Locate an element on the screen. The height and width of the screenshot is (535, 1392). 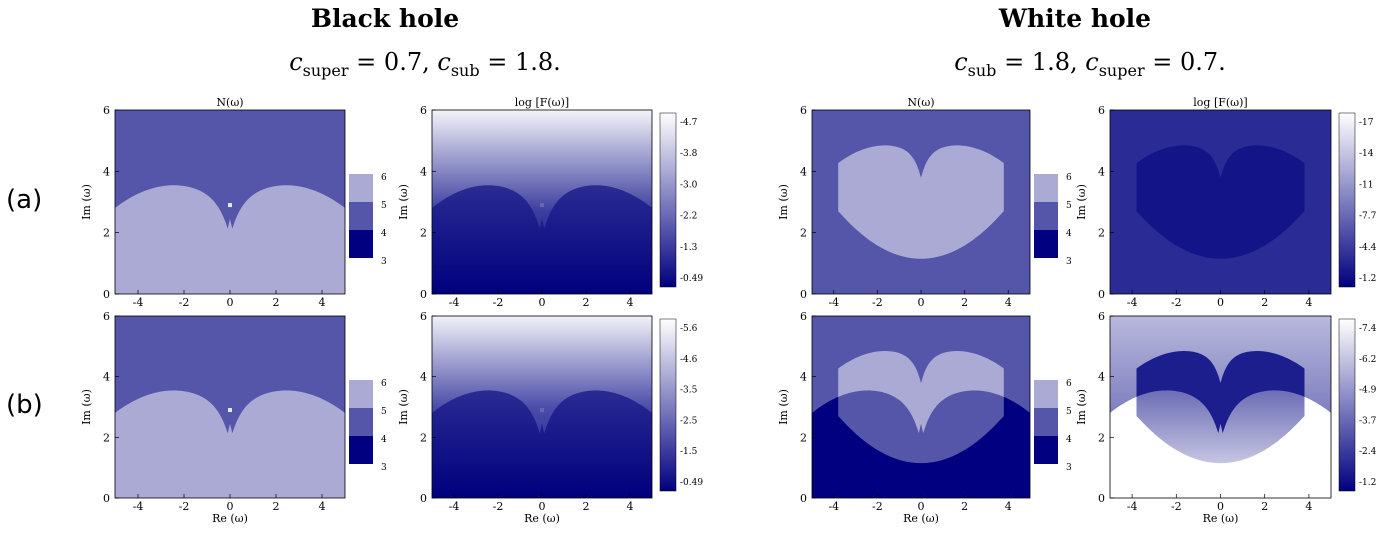
colorbar-label: -1.5 is located at coordinates (689, 452).